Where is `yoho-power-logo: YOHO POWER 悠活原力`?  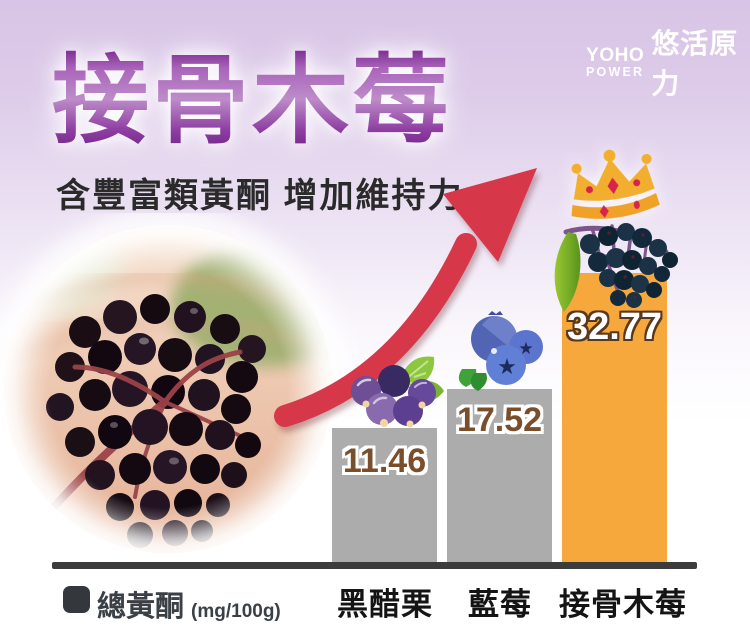
yoho-power-logo: YOHO POWER 悠活原力 is located at coordinates (668, 62).